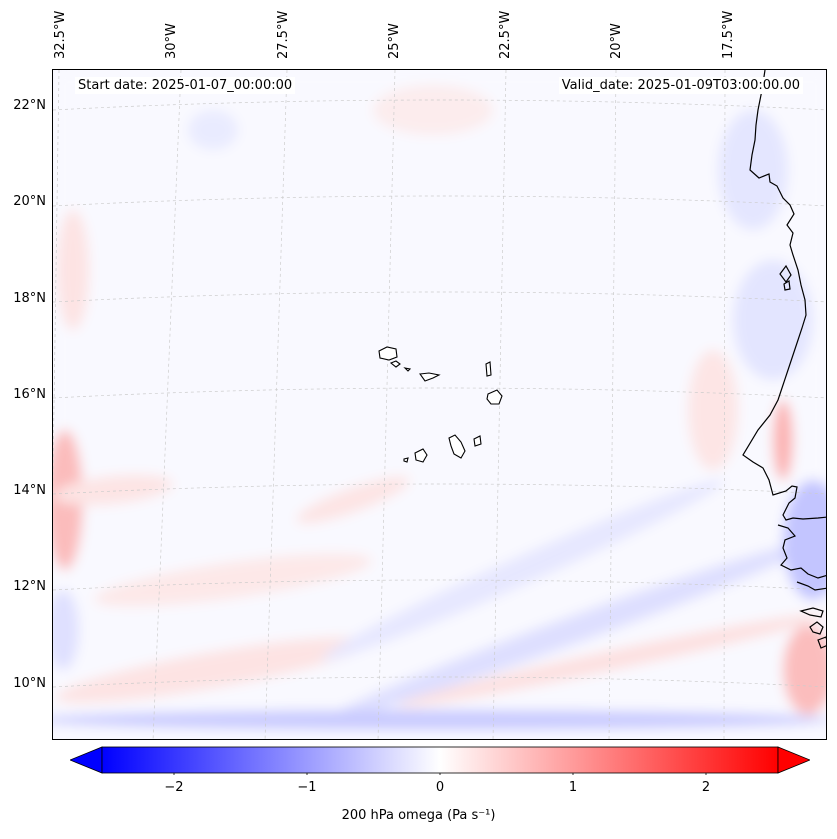 The image size is (837, 839). I want to click on lon-label-22.5w: 22.5°W, so click(505, 34).